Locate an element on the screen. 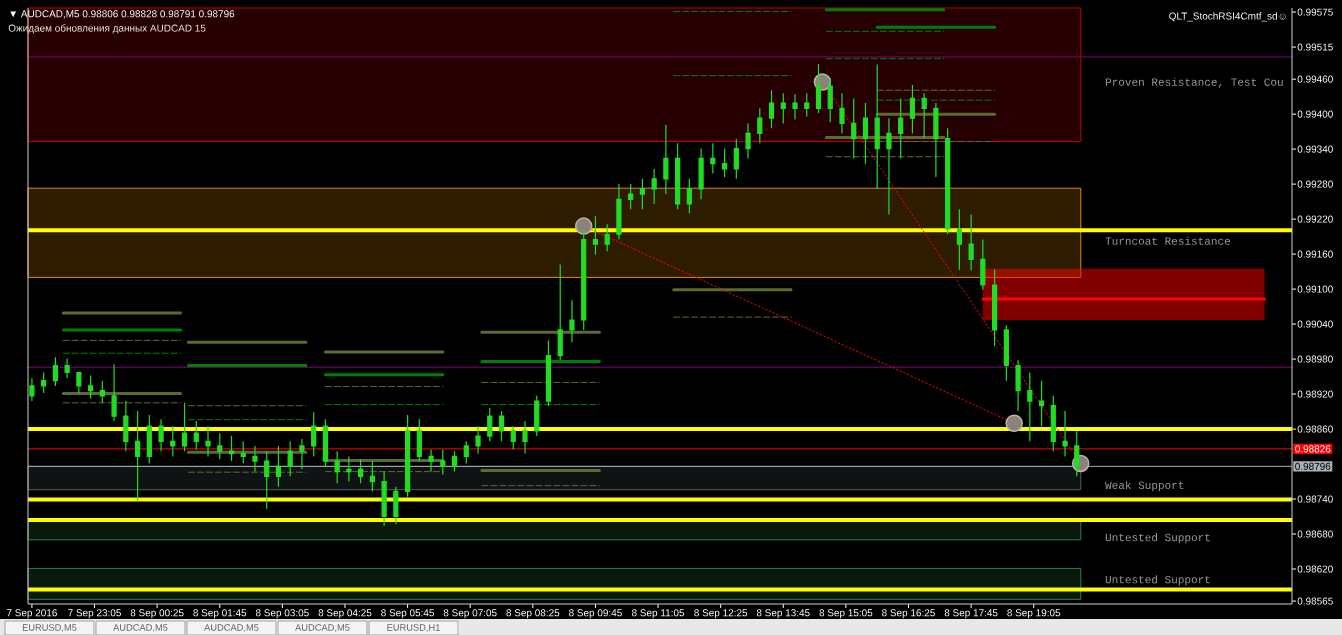 This screenshot has height=635, width=1342. y-tick-label: 0.99400 is located at coordinates (1315, 114).